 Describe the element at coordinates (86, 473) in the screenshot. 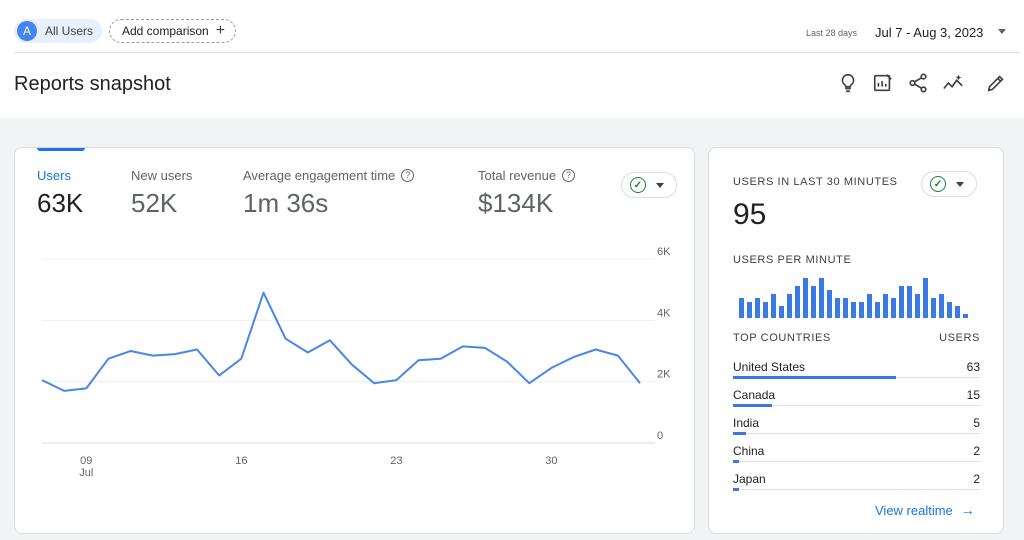

I see `x-month-label: Jul` at that location.